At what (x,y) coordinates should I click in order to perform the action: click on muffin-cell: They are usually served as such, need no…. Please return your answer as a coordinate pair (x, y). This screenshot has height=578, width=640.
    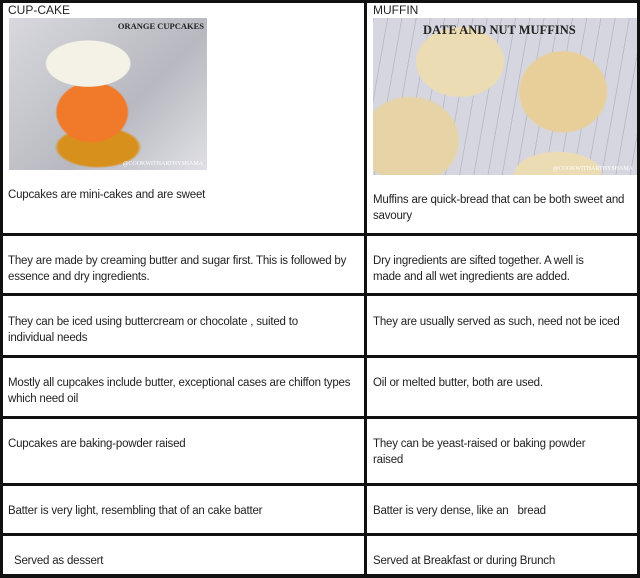
    Looking at the image, I should click on (496, 322).